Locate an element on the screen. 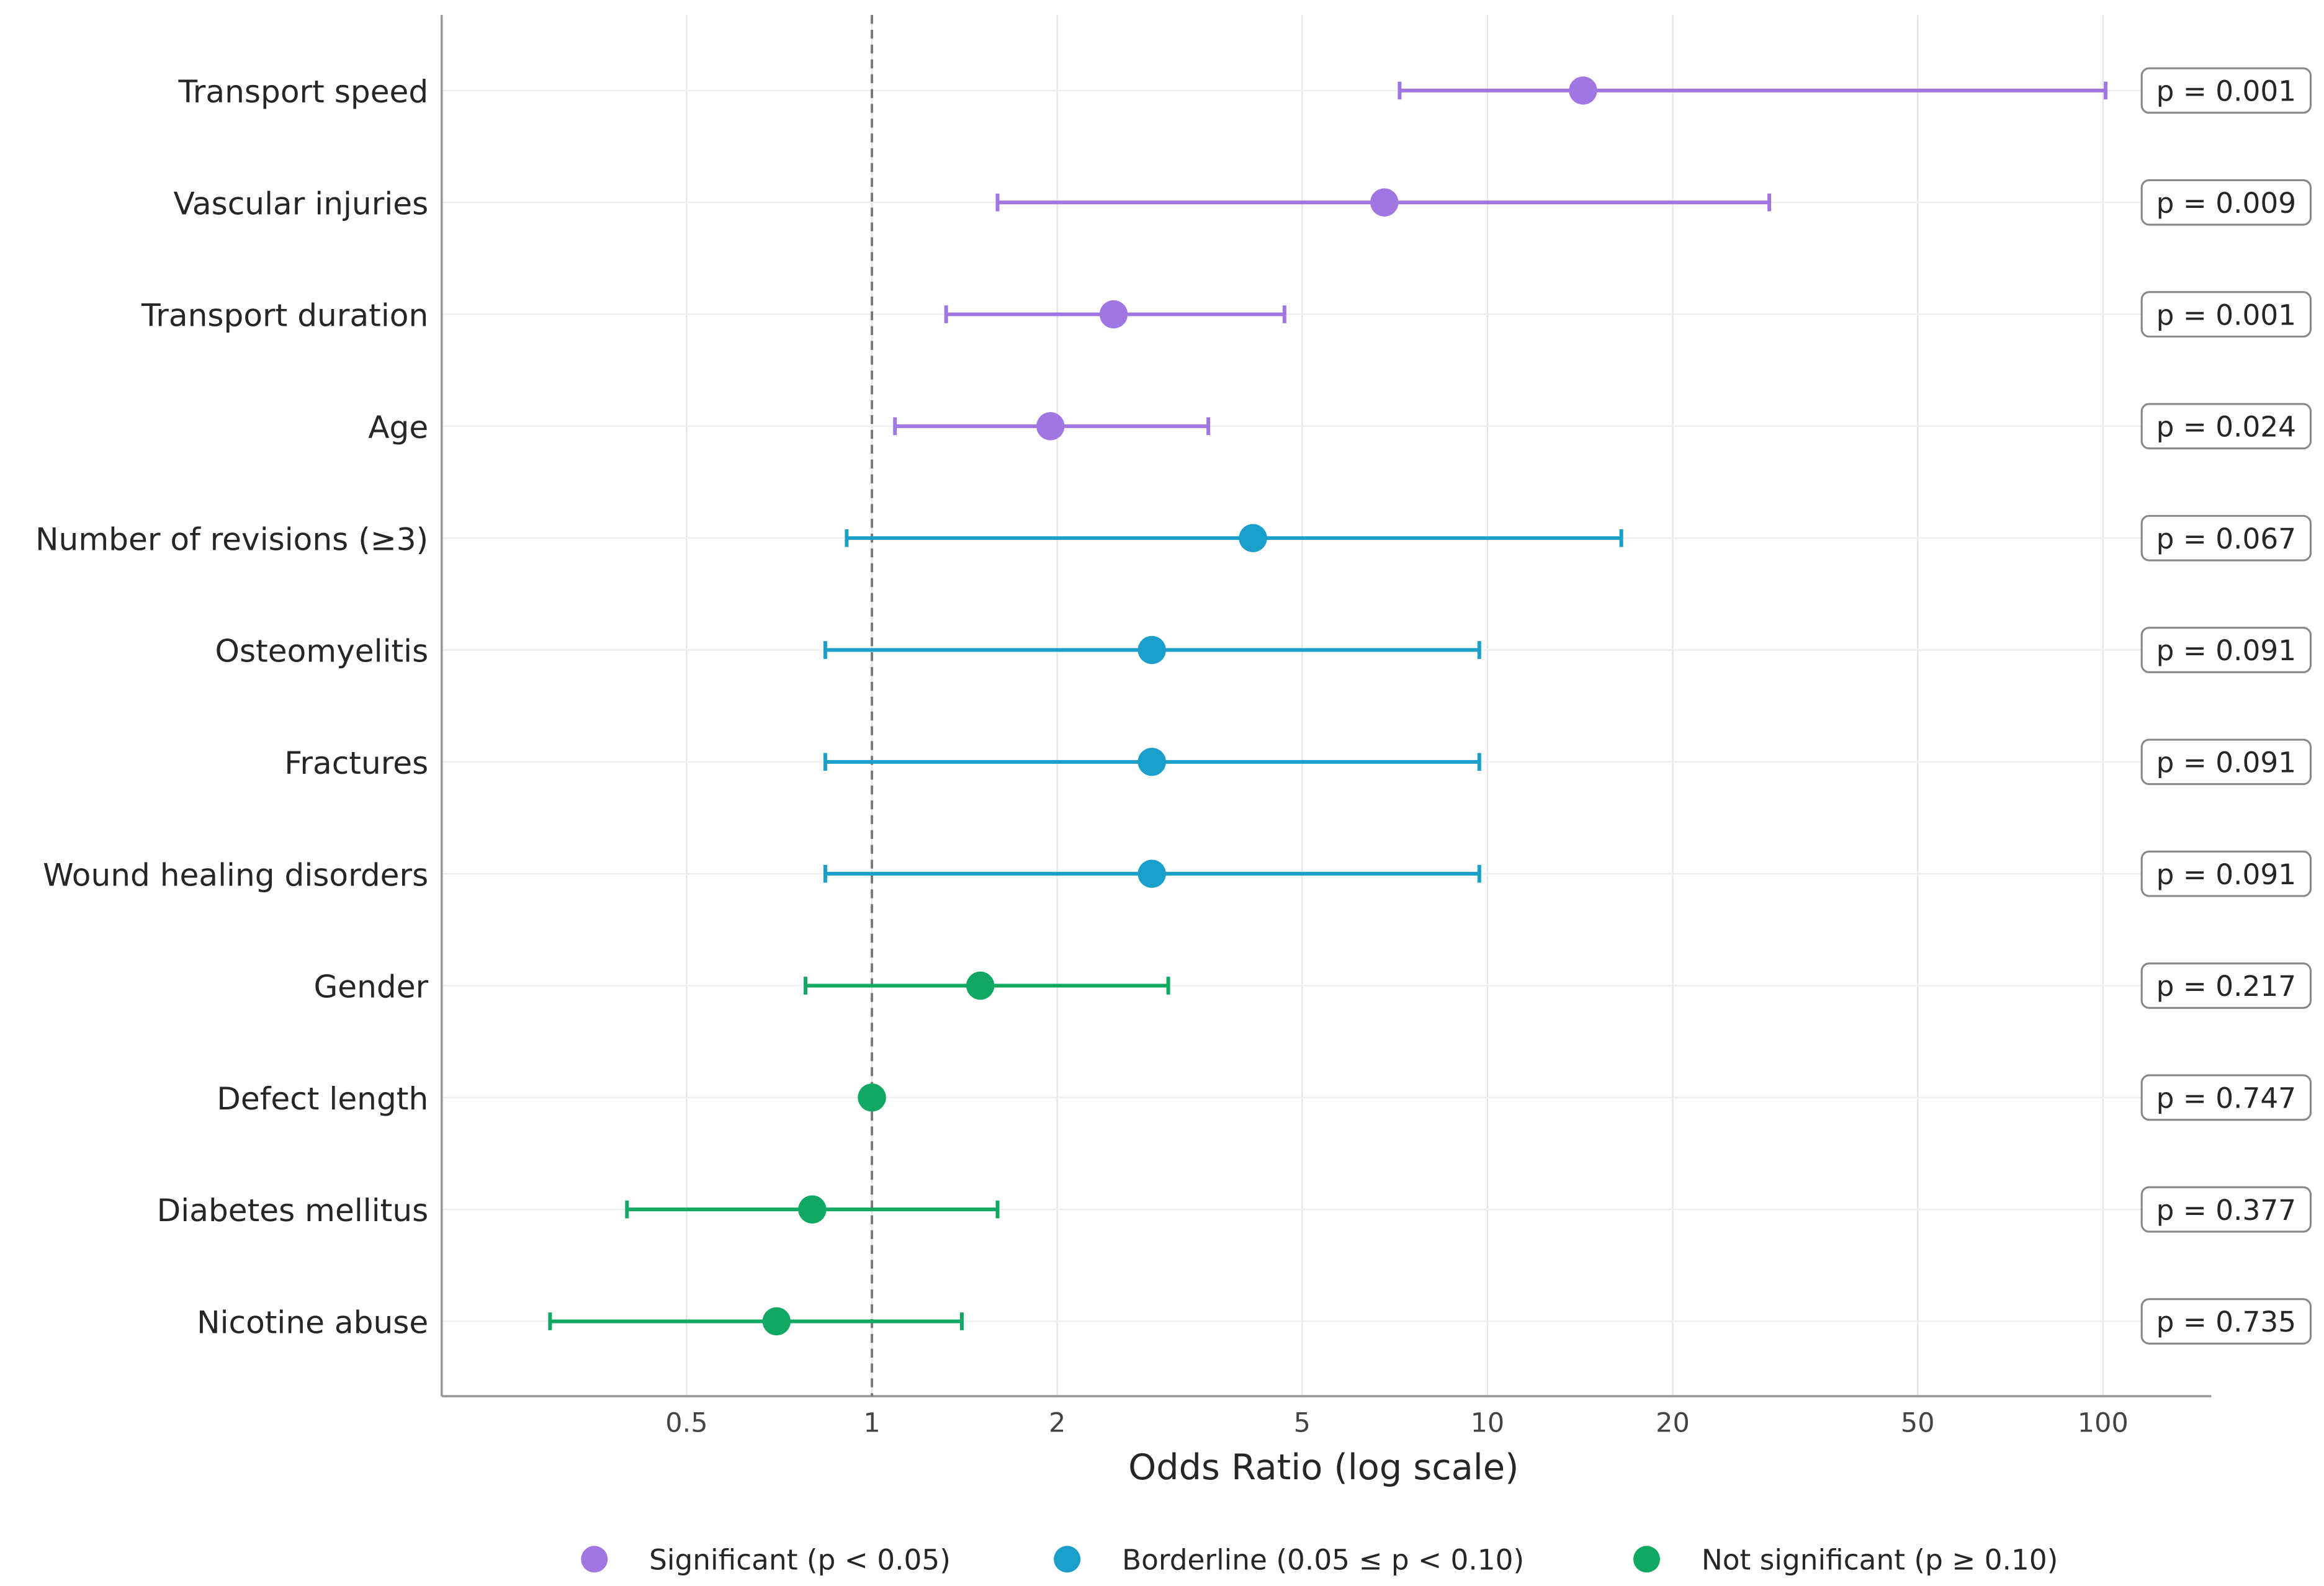  y-tick-label: Gender is located at coordinates (371, 987).